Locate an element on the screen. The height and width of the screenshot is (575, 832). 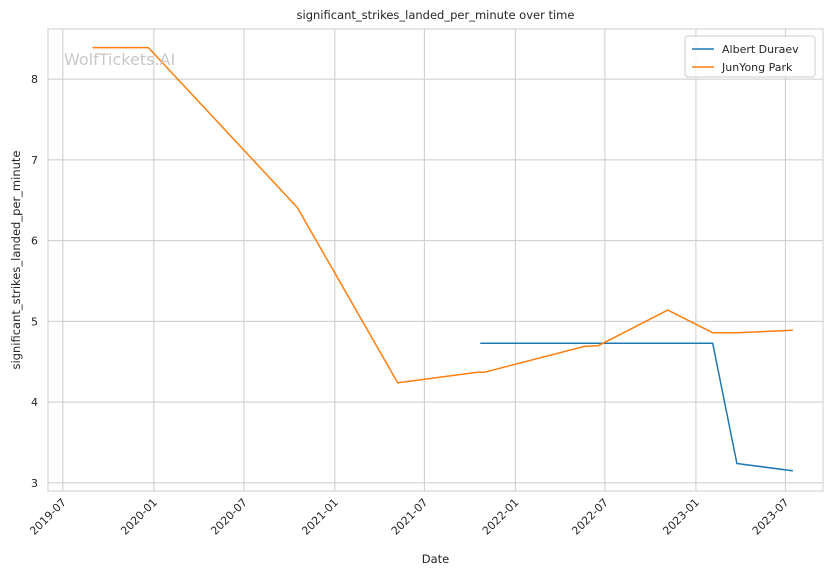
x-tick-label: 2019-07 is located at coordinates (48, 517).